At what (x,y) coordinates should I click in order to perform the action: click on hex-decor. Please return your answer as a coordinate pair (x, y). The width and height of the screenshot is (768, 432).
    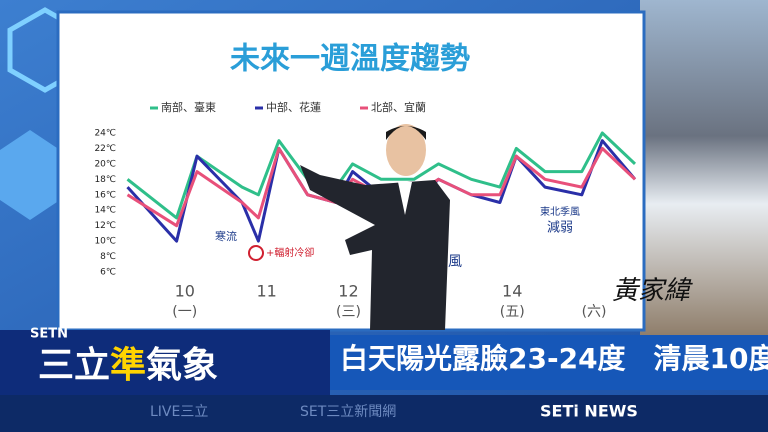
    Looking at the image, I should click on (30, 175).